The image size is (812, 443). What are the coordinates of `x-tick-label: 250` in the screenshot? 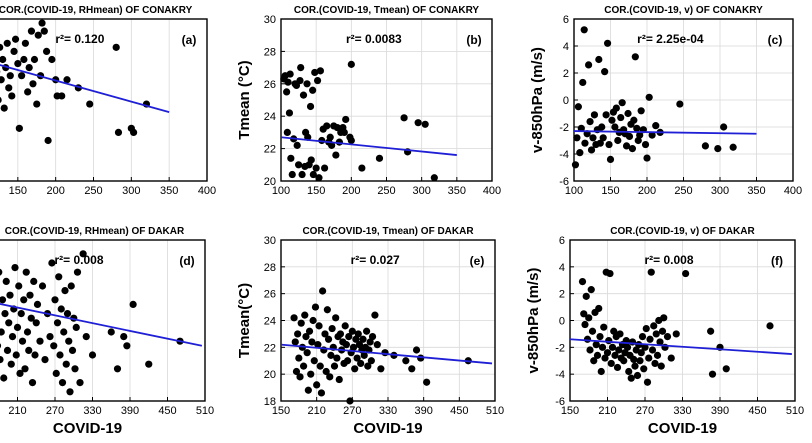 It's located at (386, 191).